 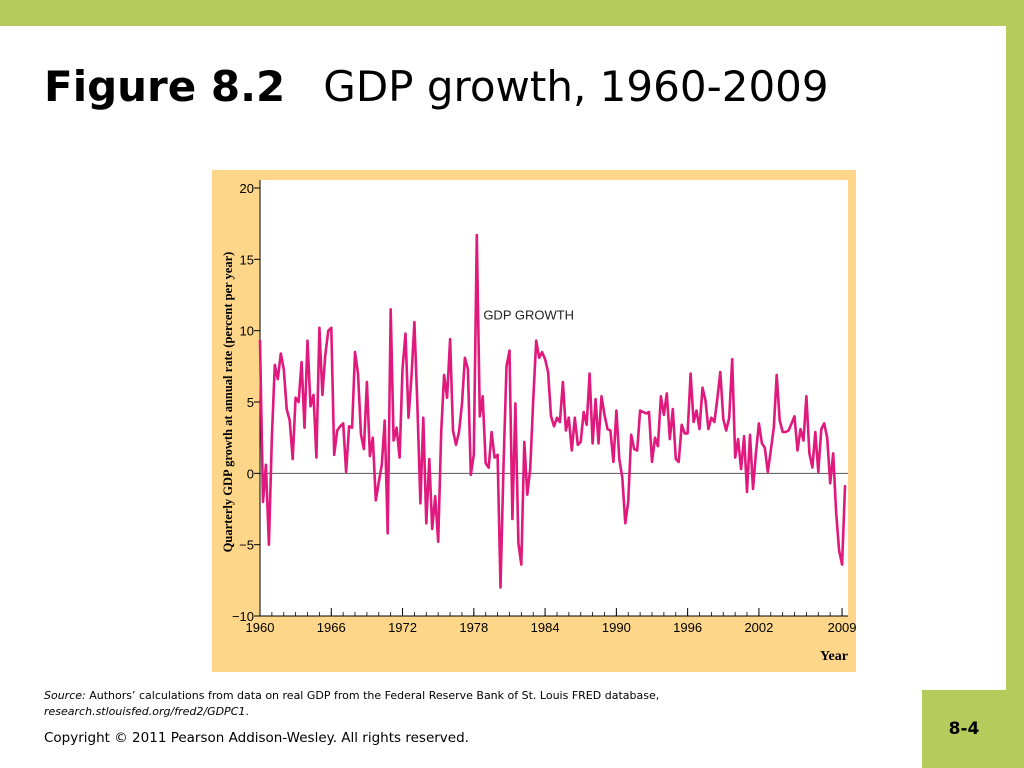 What do you see at coordinates (243, 616) in the screenshot?
I see `y-tick-label: −10` at bounding box center [243, 616].